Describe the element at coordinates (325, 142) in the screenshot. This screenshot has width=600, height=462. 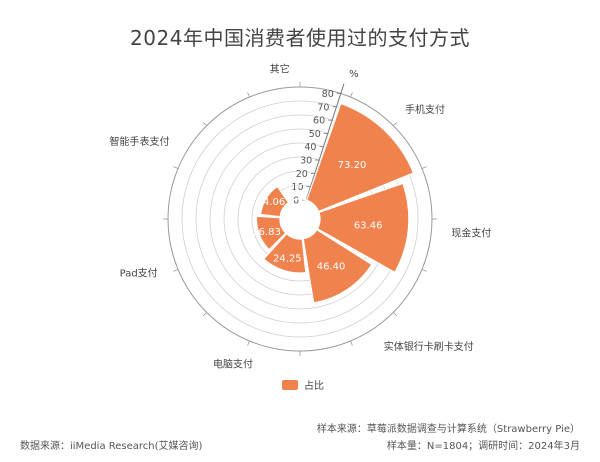
I see `radial-axis-line` at that location.